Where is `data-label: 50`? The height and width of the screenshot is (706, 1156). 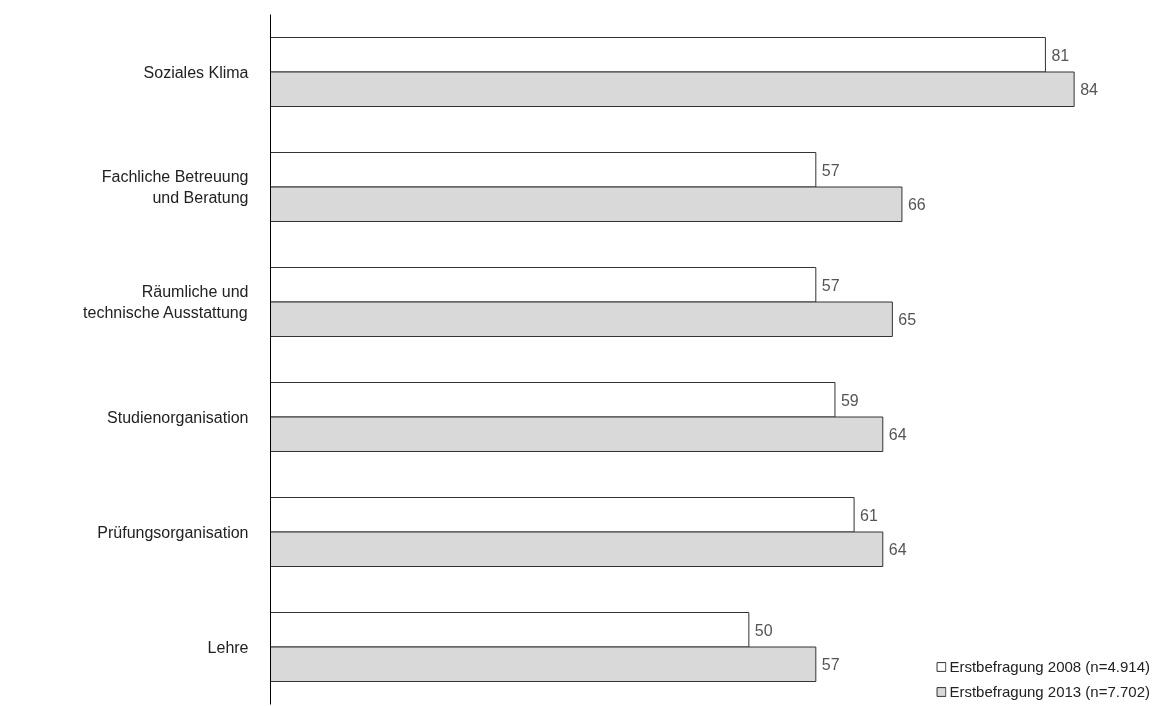 data-label: 50 is located at coordinates (763, 630).